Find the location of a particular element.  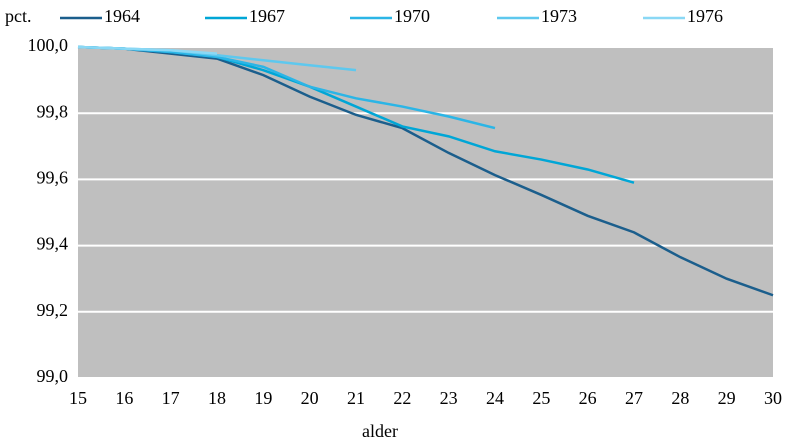

y-tick-label: 99,6 is located at coordinates (53, 178).